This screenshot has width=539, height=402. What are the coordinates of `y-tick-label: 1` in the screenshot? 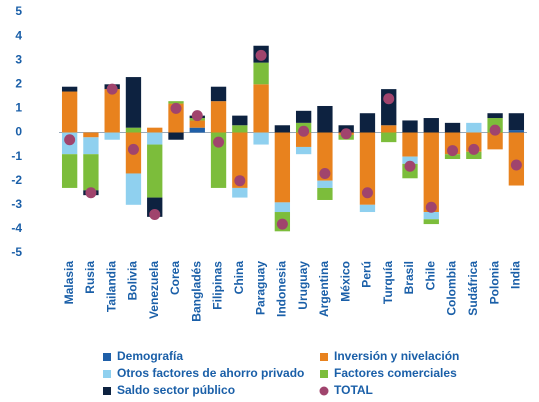 It's located at (18, 108).